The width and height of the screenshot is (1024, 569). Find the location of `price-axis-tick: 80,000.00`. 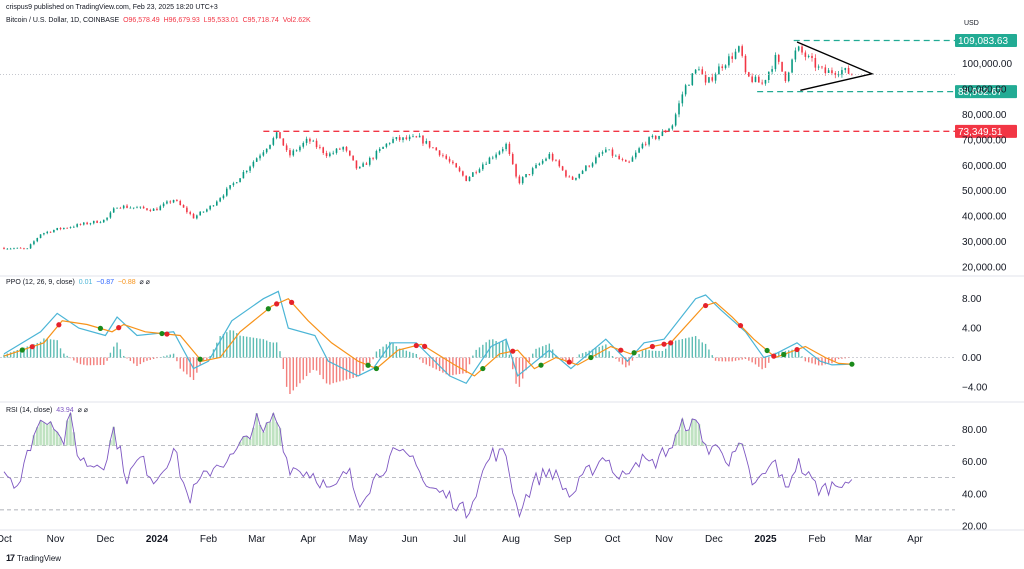

price-axis-tick: 80,000.00 is located at coordinates (984, 115).